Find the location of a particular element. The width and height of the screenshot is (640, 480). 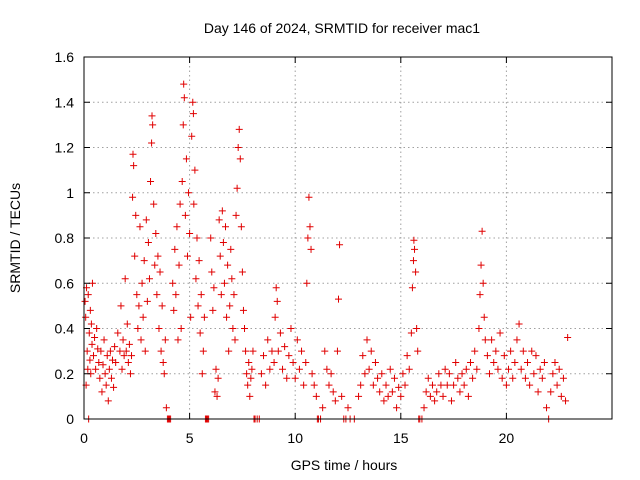

y-axis-label: SRMTID / TECUs is located at coordinates (15, 238).